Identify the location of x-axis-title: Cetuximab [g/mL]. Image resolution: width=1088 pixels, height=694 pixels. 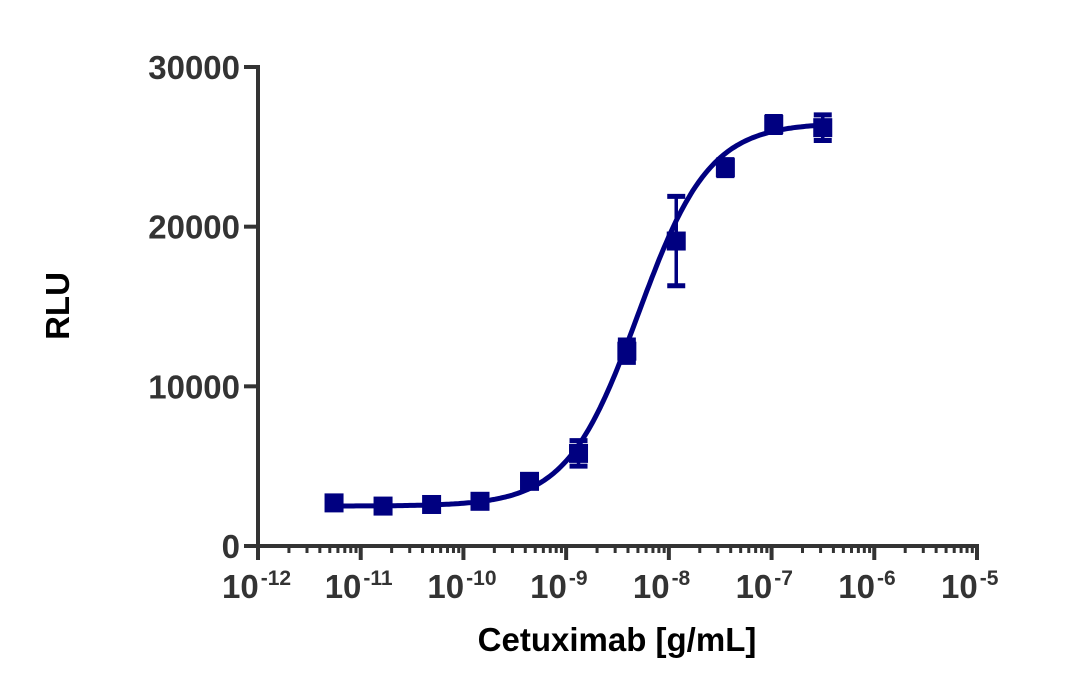
(617, 639).